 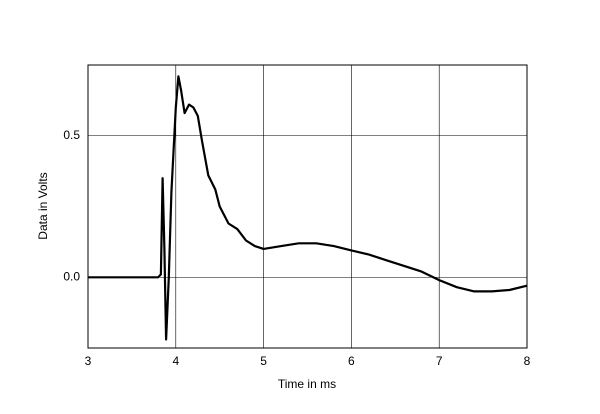 What do you see at coordinates (71, 276) in the screenshot?
I see `y-tick-label: 0.0` at bounding box center [71, 276].